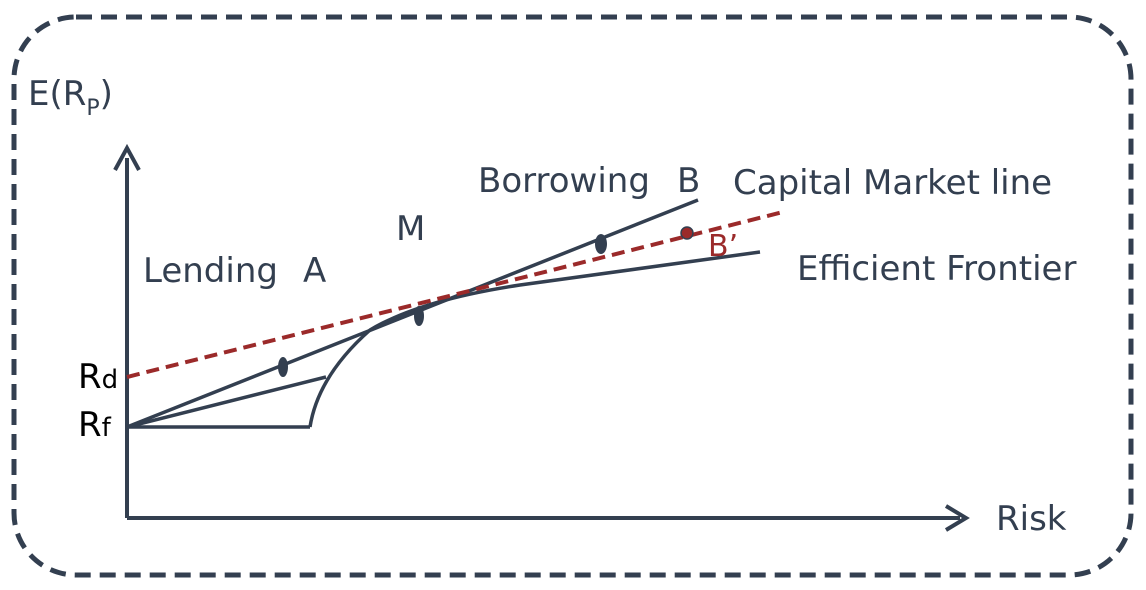  What do you see at coordinates (107, 428) in the screenshot?
I see `rf-label-subscript: f` at bounding box center [107, 428].